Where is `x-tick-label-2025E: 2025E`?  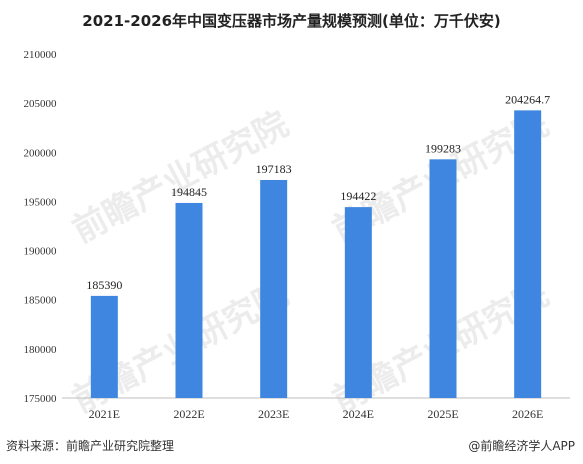
x-tick-label-2025E: 2025E is located at coordinates (442, 414).